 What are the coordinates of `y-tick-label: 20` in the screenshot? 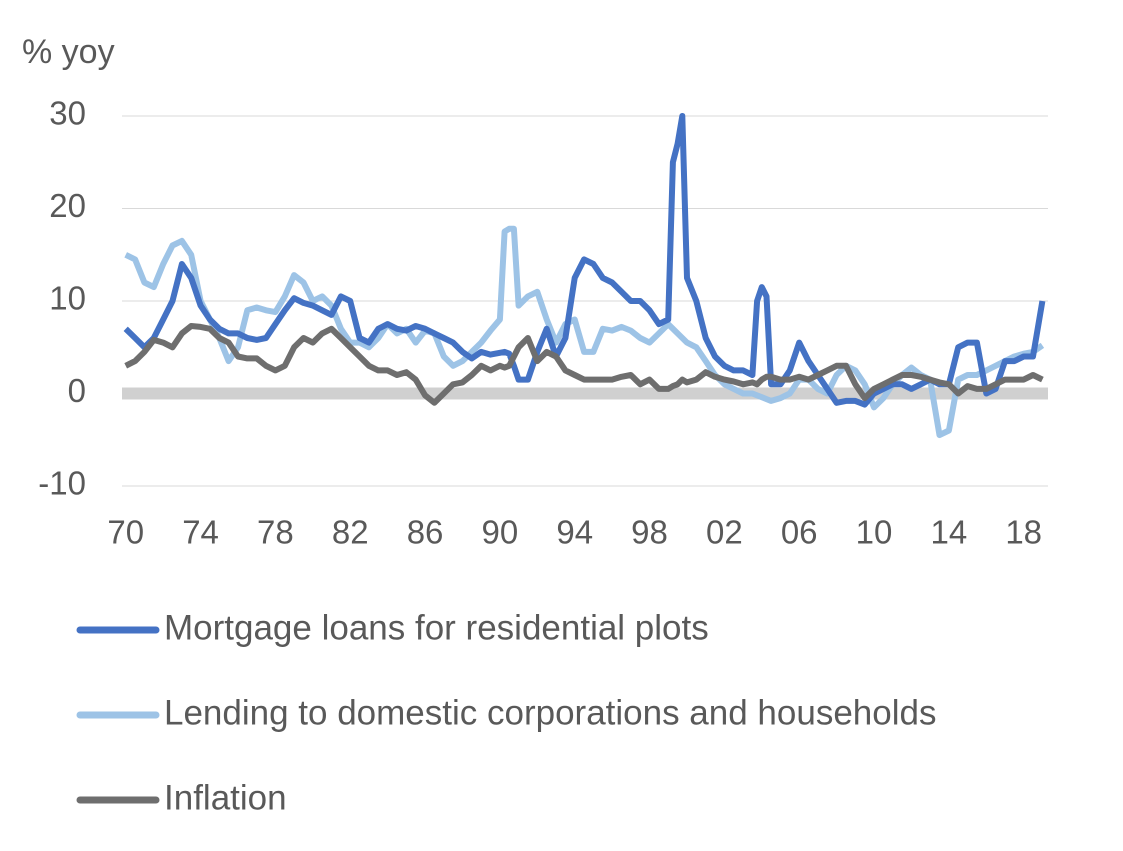 It's located at (67, 205).